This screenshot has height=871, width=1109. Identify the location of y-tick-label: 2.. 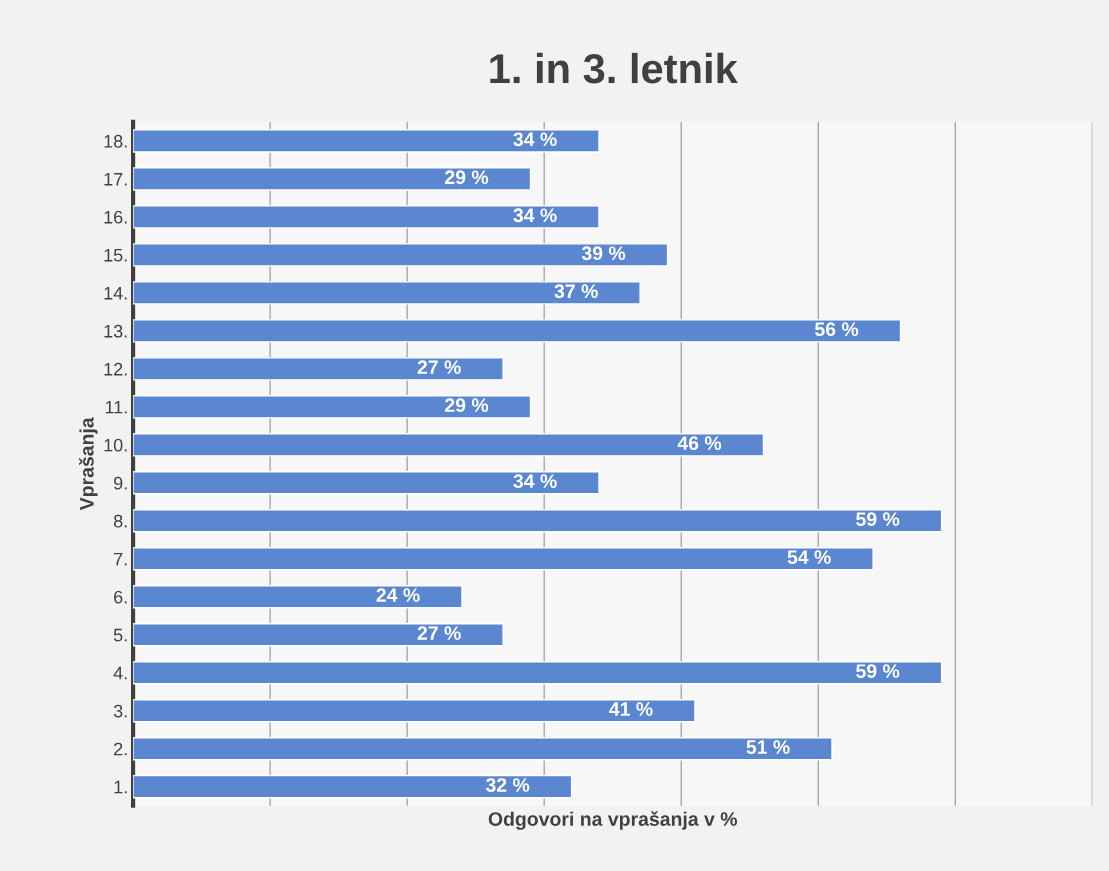
(120, 749).